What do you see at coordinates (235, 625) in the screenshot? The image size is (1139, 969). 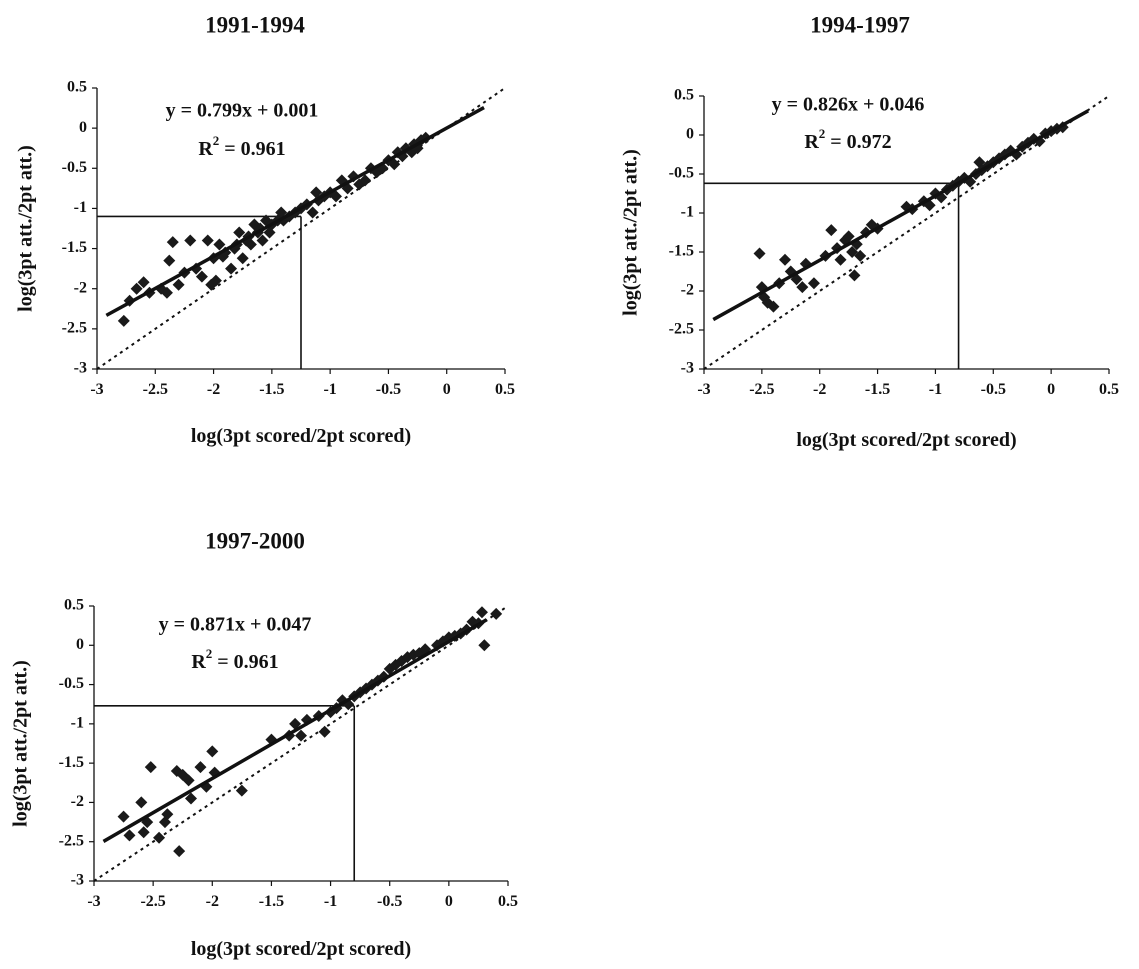 I see `regression-equation: y = 0.871x + 0.047` at bounding box center [235, 625].